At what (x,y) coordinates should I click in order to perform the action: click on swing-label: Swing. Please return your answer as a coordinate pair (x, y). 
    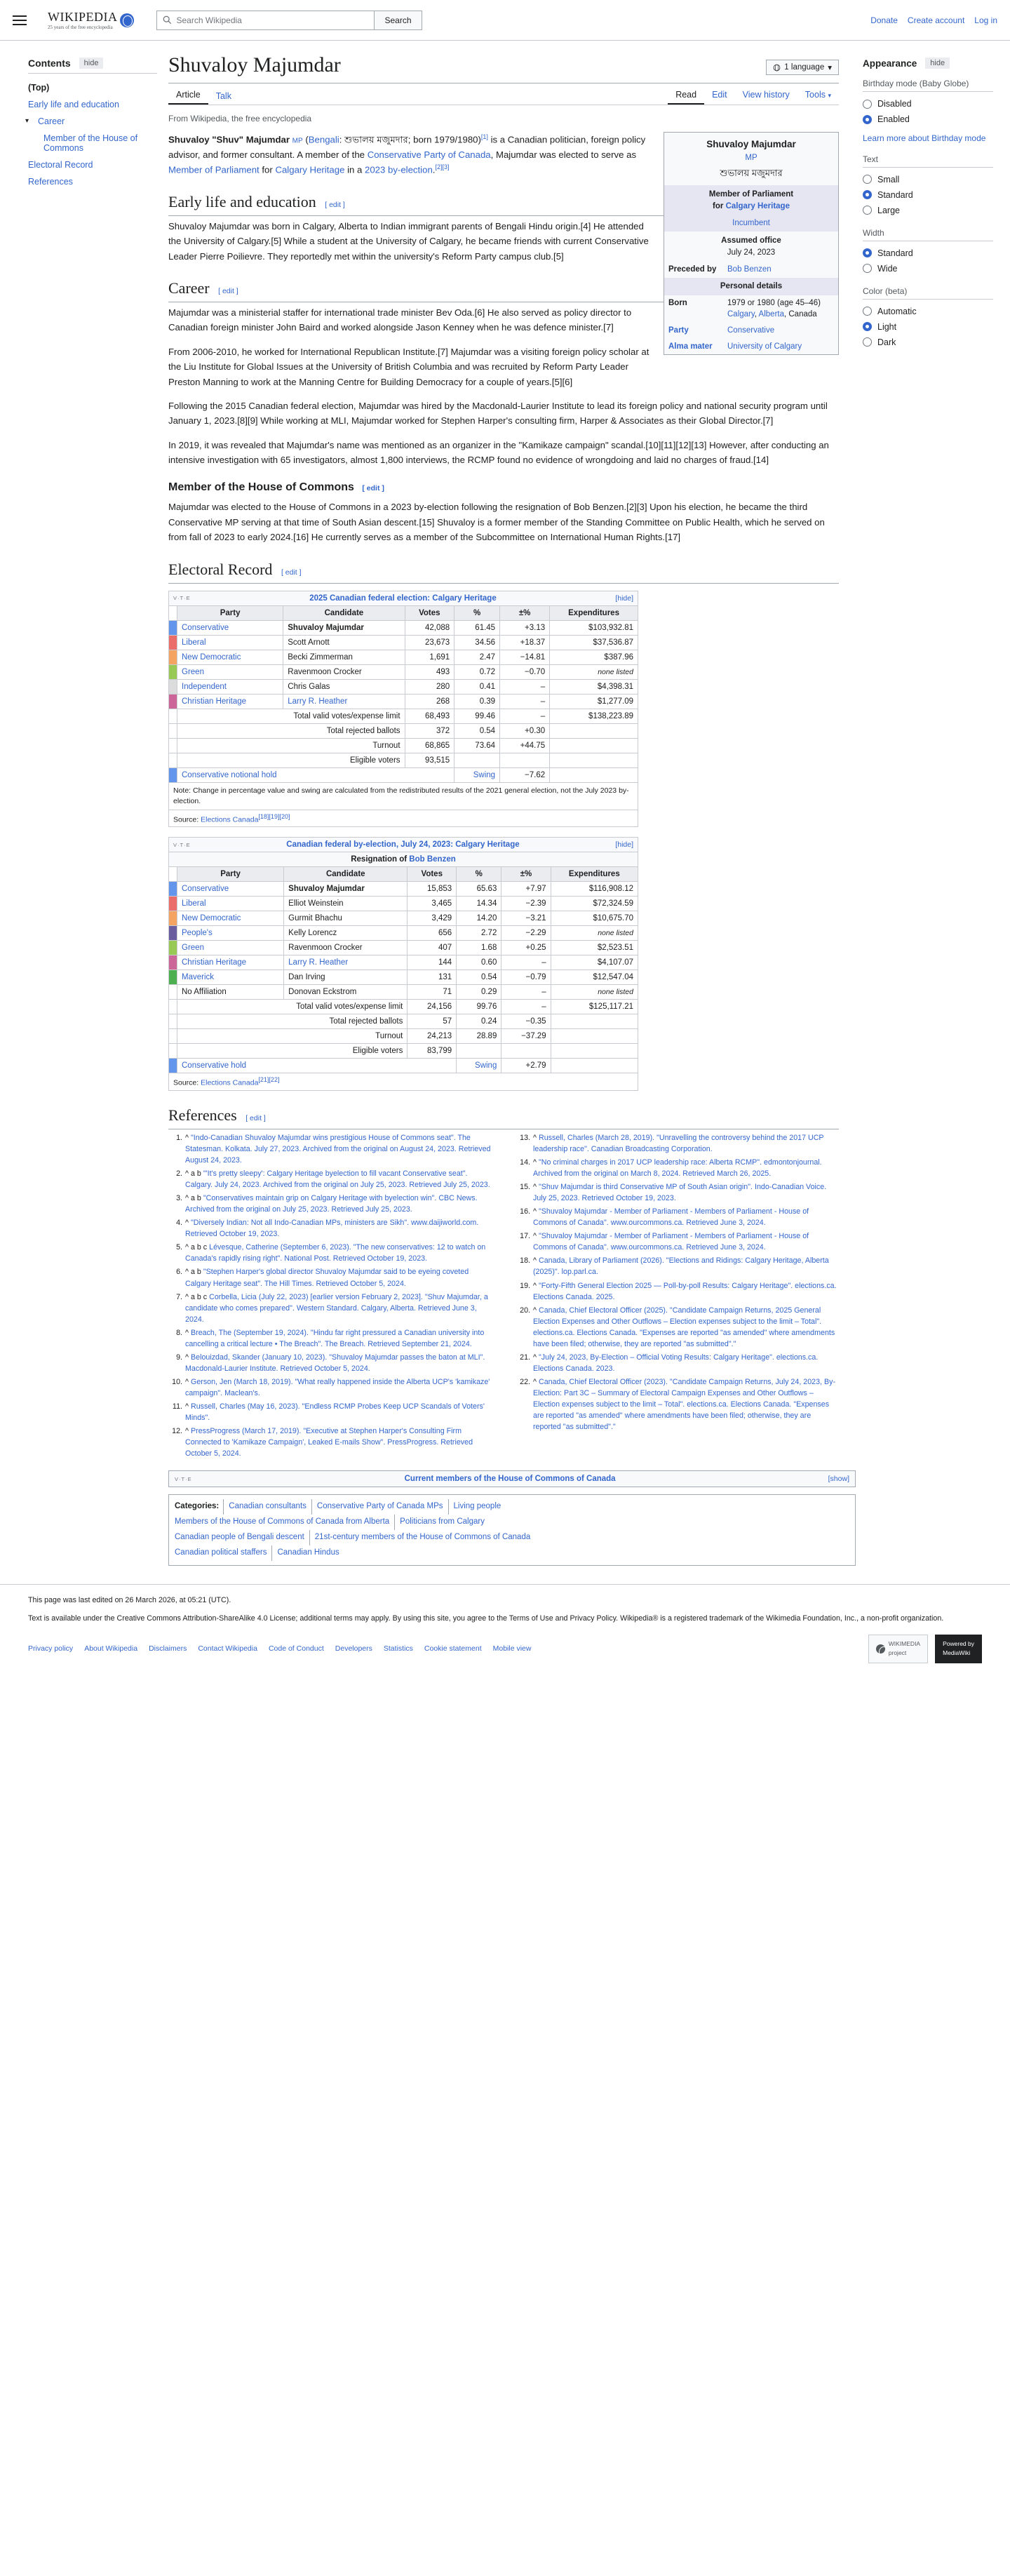
    Looking at the image, I should click on (479, 1066).